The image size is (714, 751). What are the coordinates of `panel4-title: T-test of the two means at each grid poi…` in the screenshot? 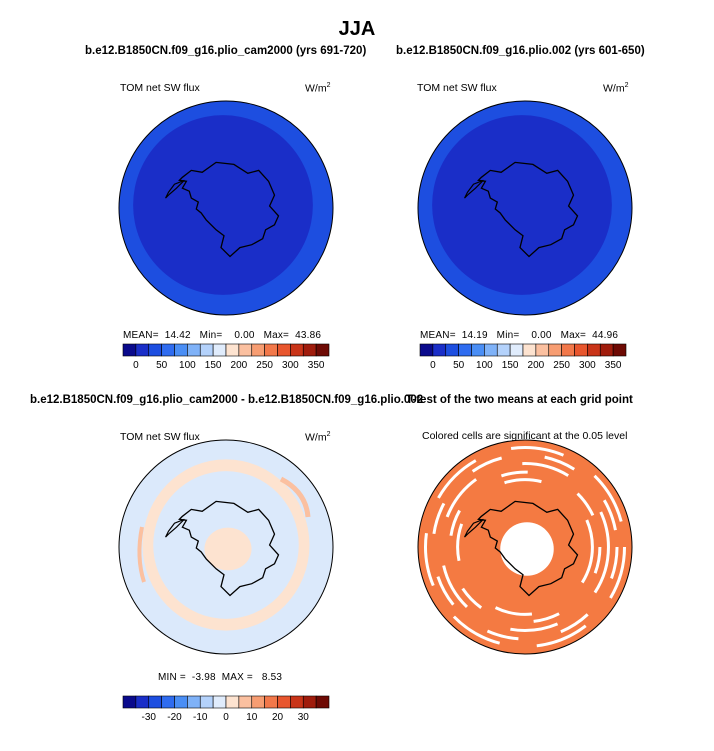 It's located at (519, 400).